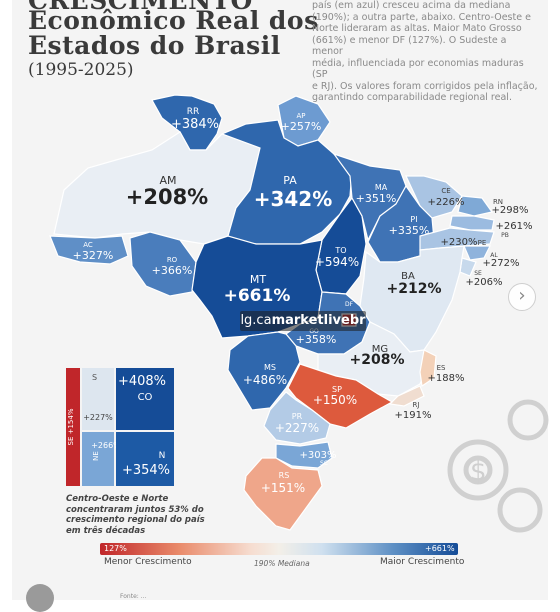 This screenshot has width=560, height=612. Describe the element at coordinates (349, 304) in the screenshot. I see `state-code-df: DF` at that location.